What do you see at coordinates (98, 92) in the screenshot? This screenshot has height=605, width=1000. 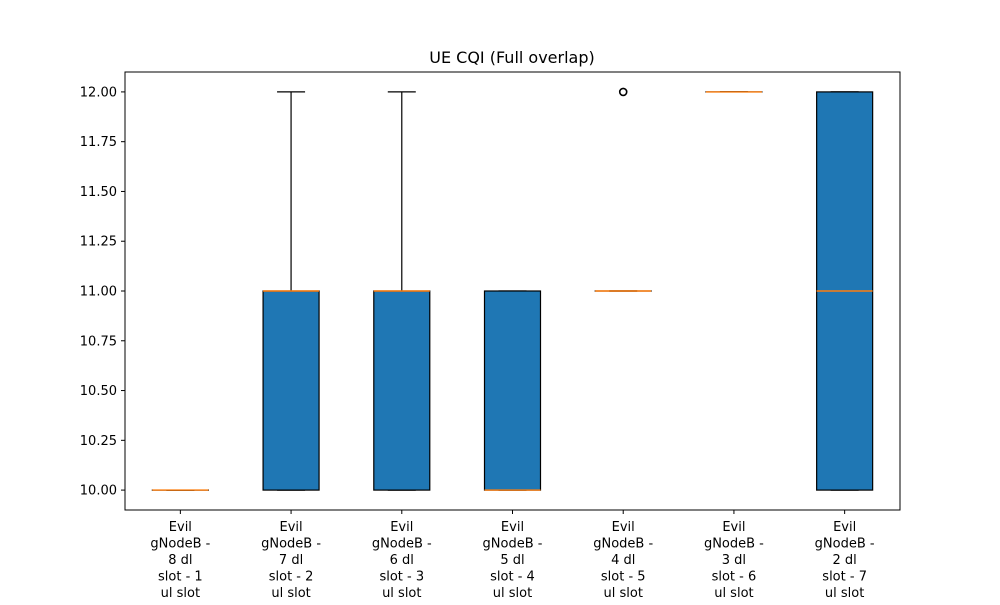 I see `y-tick-label: 12.00` at bounding box center [98, 92].